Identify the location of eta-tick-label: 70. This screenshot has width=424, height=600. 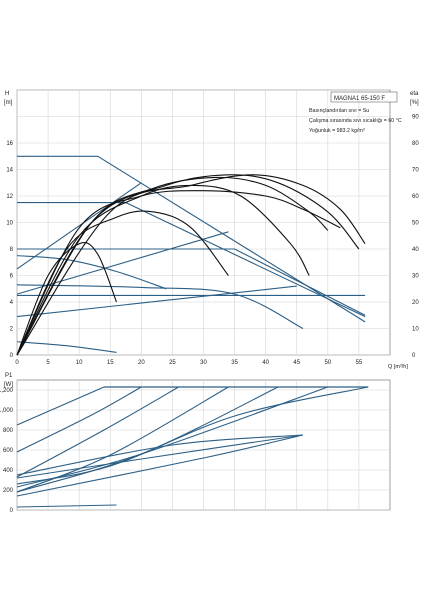
(415, 171).